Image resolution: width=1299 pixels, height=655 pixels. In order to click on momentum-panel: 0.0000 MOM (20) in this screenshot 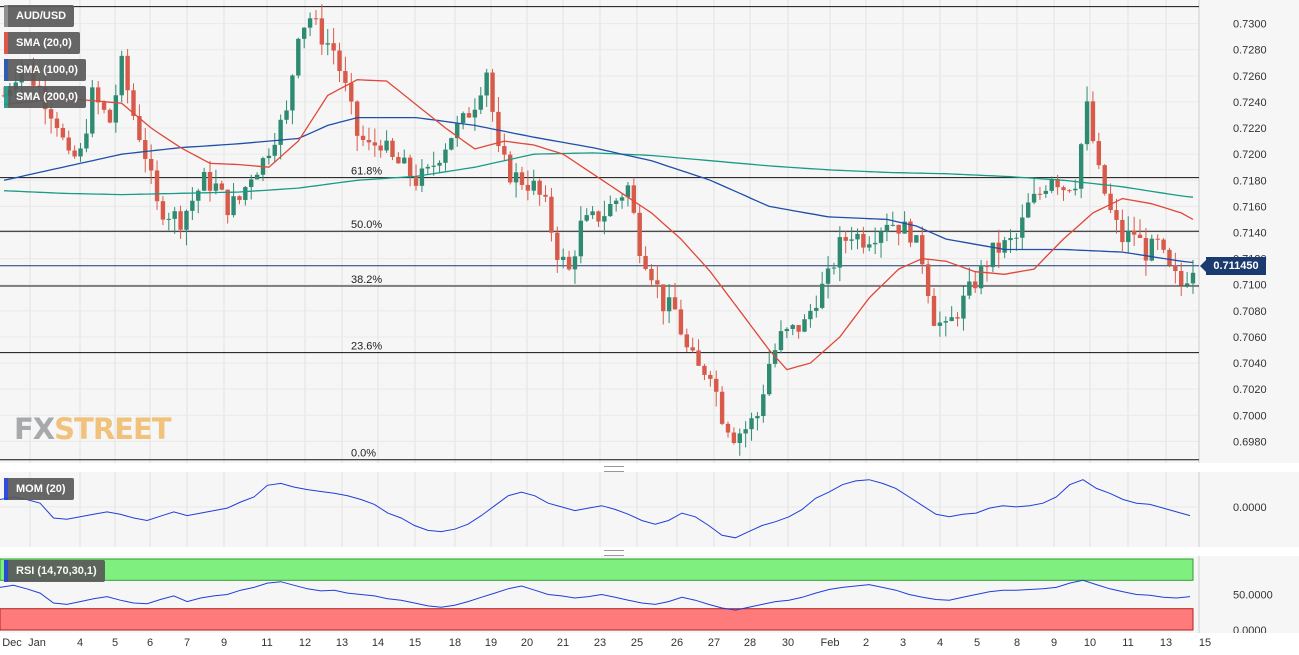, I will do `click(649, 509)`.